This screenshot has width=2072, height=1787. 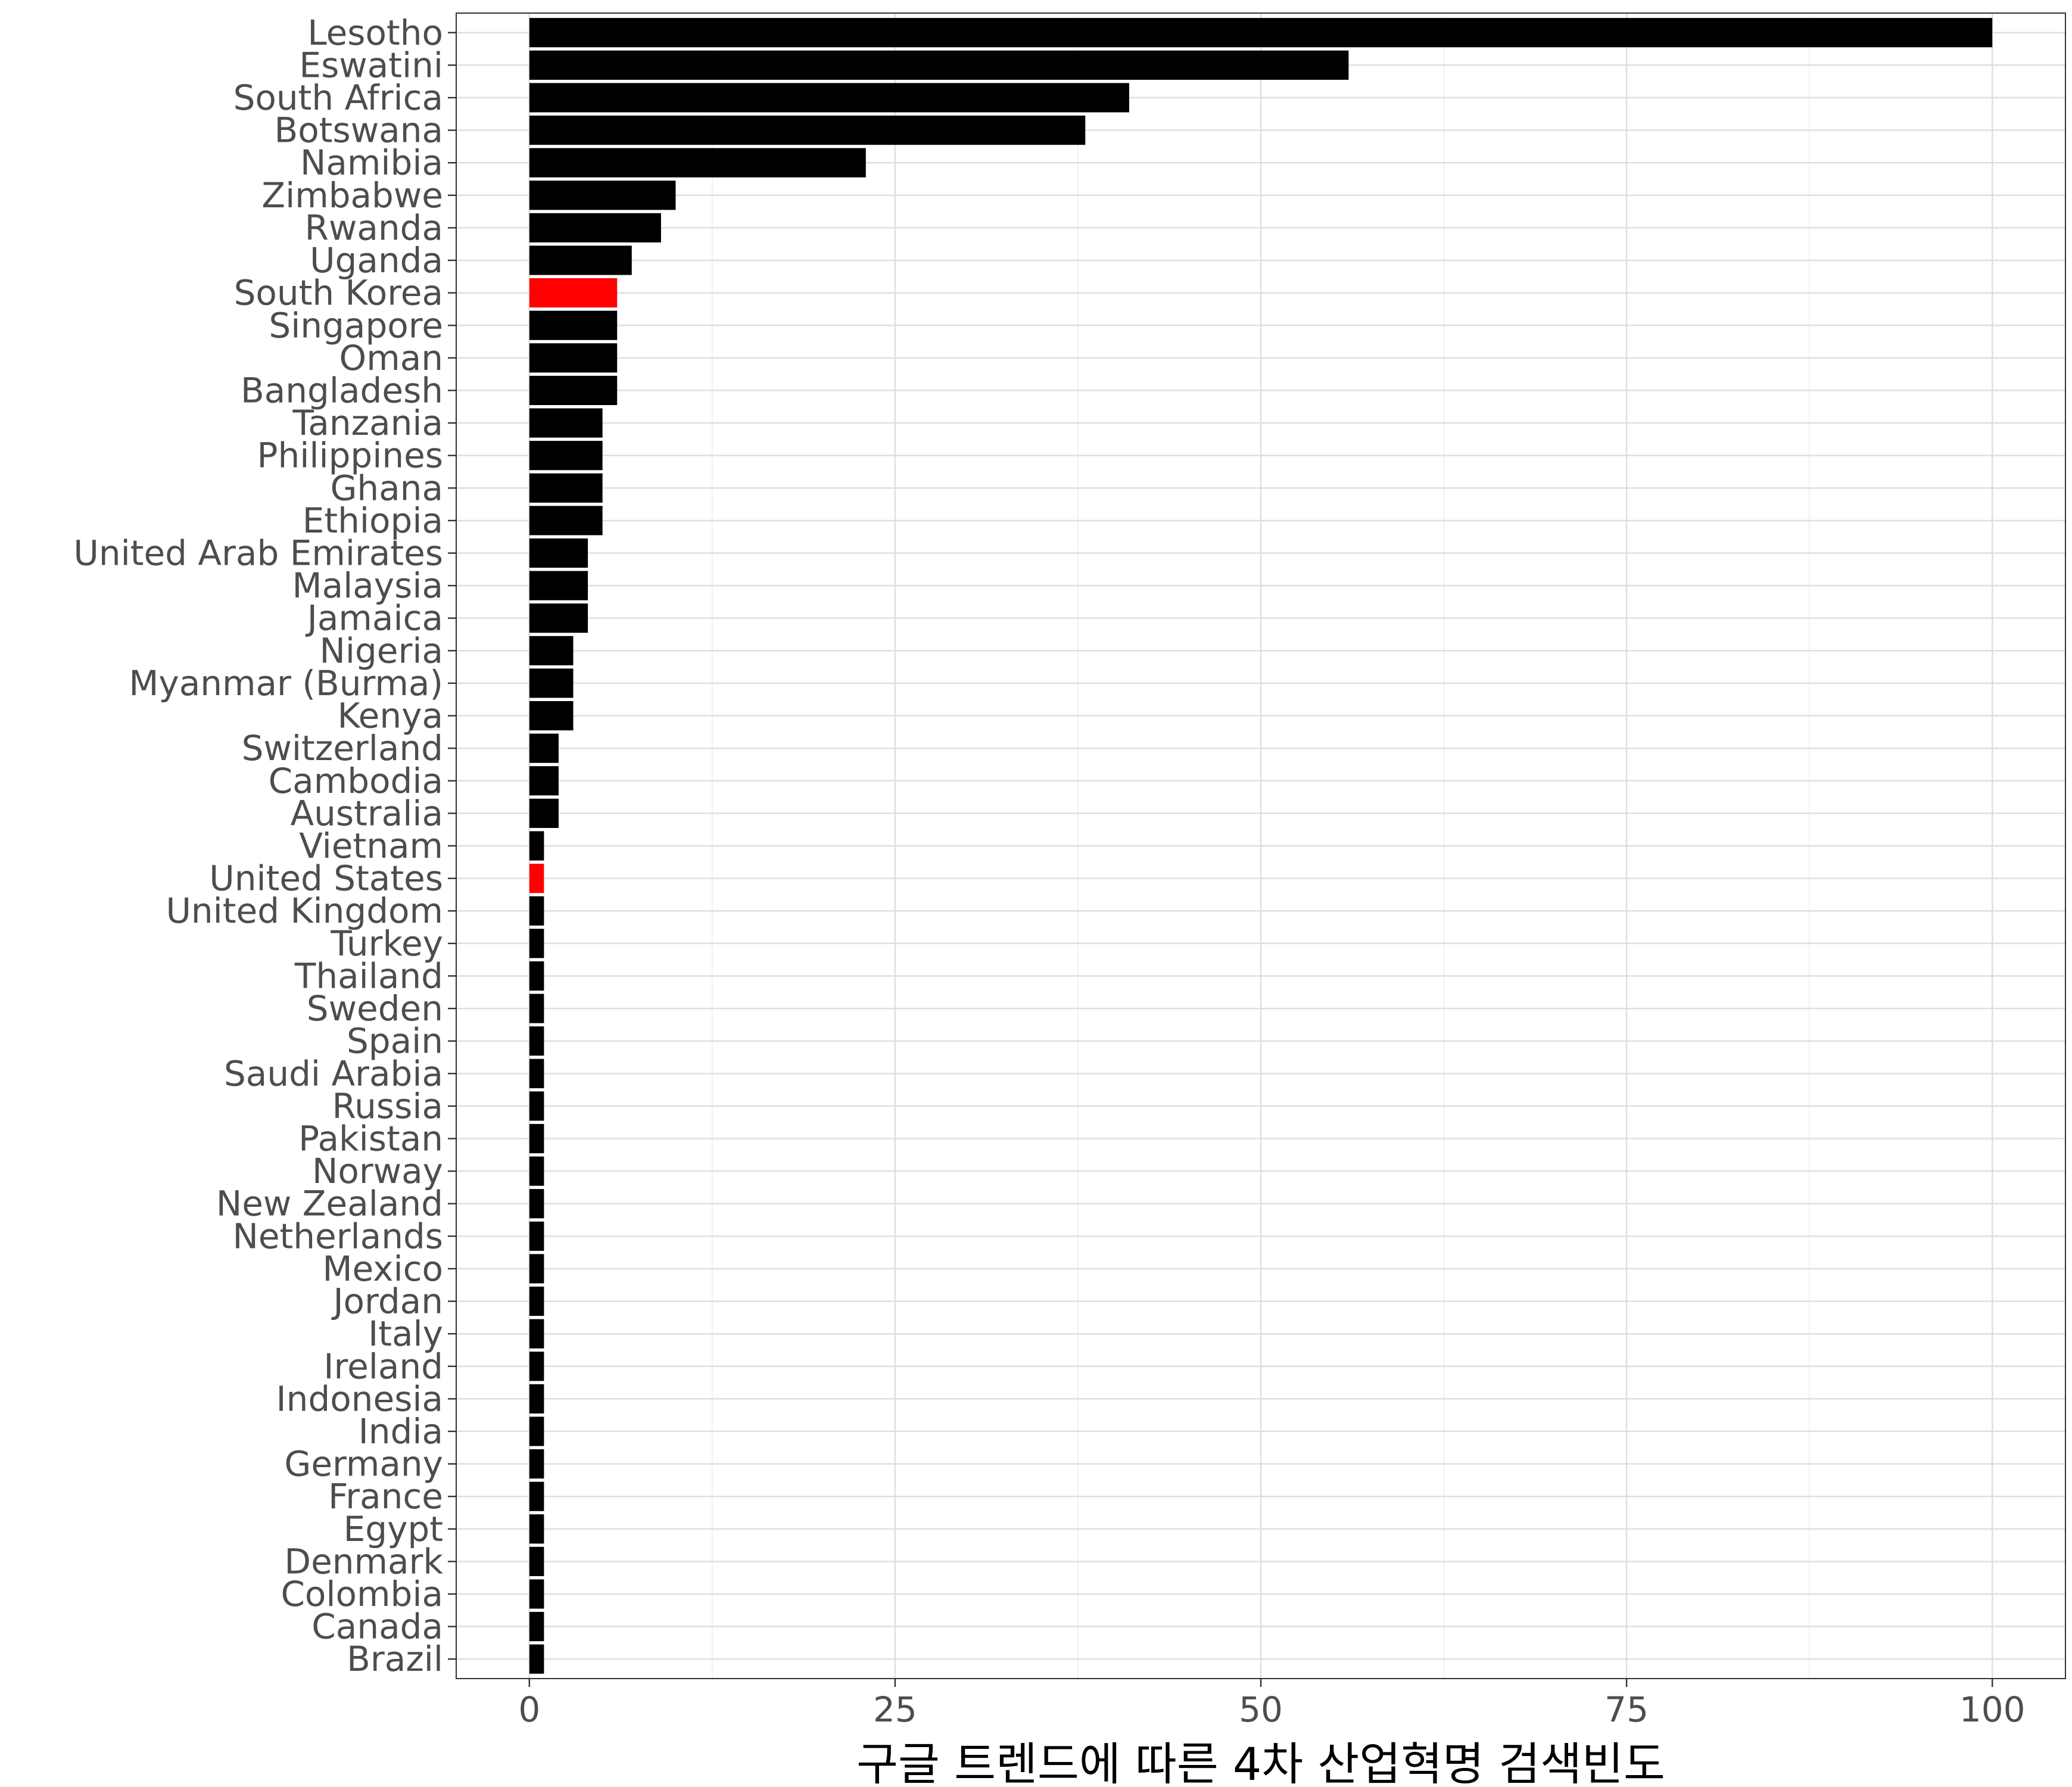 What do you see at coordinates (536, 976) in the screenshot?
I see `bar-thailand` at bounding box center [536, 976].